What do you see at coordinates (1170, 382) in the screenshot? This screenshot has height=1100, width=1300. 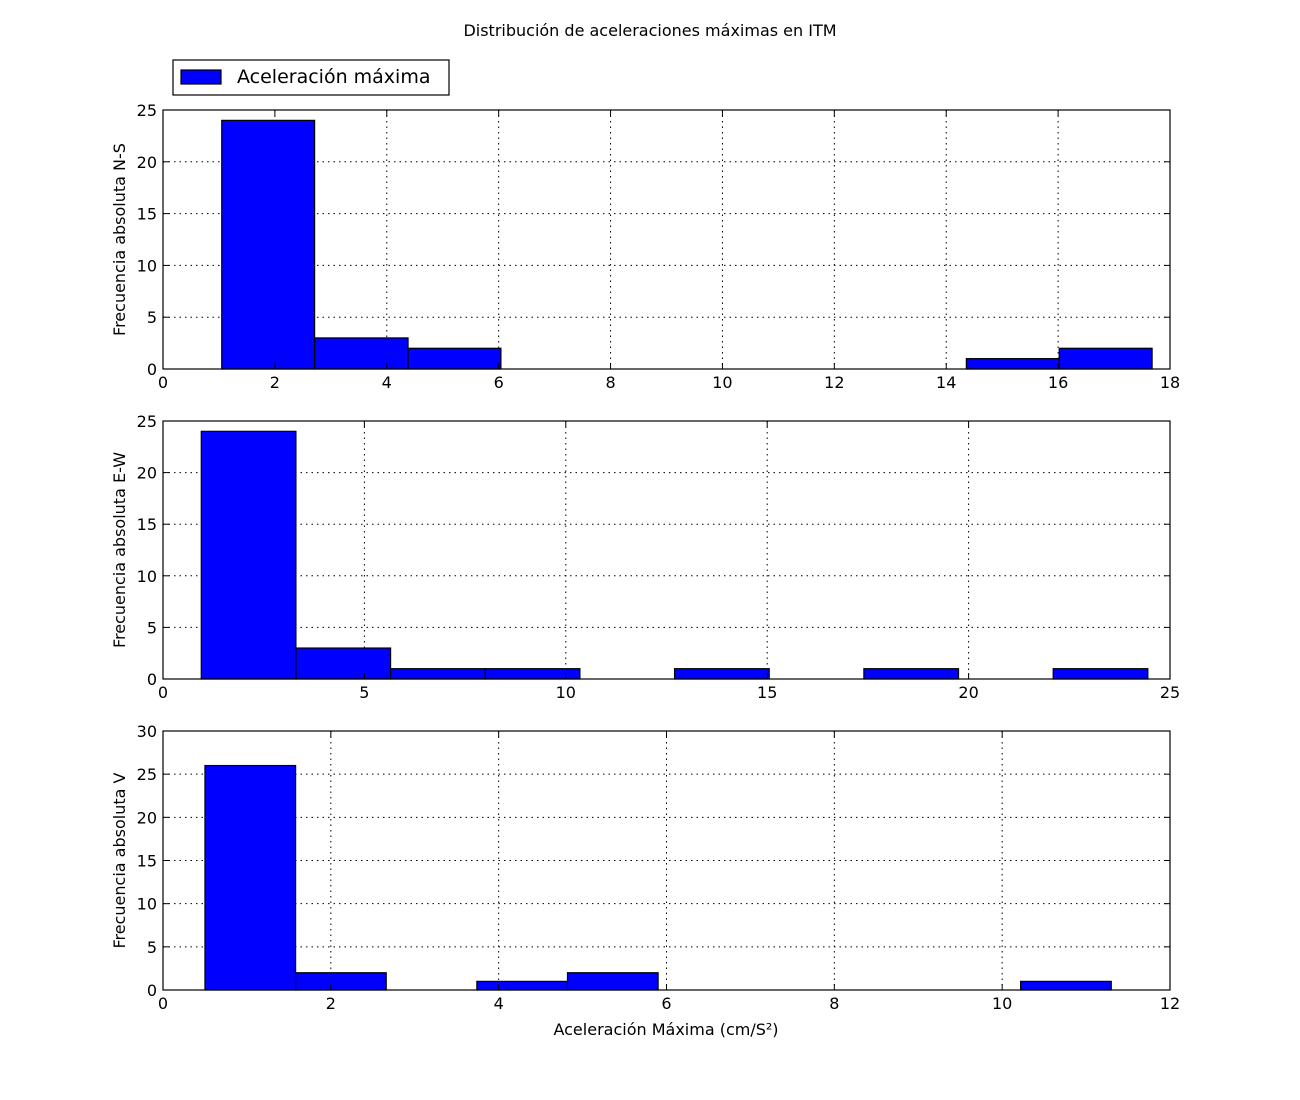 I see `x-tick-label: 18` at bounding box center [1170, 382].